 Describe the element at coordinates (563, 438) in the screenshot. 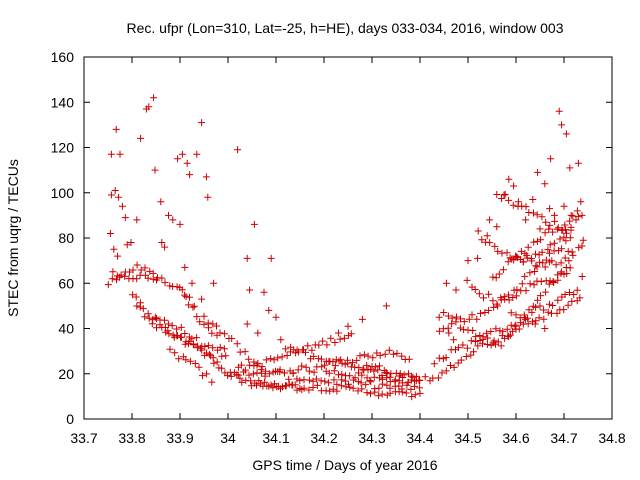

I see `x-tick-label: 34.7` at that location.